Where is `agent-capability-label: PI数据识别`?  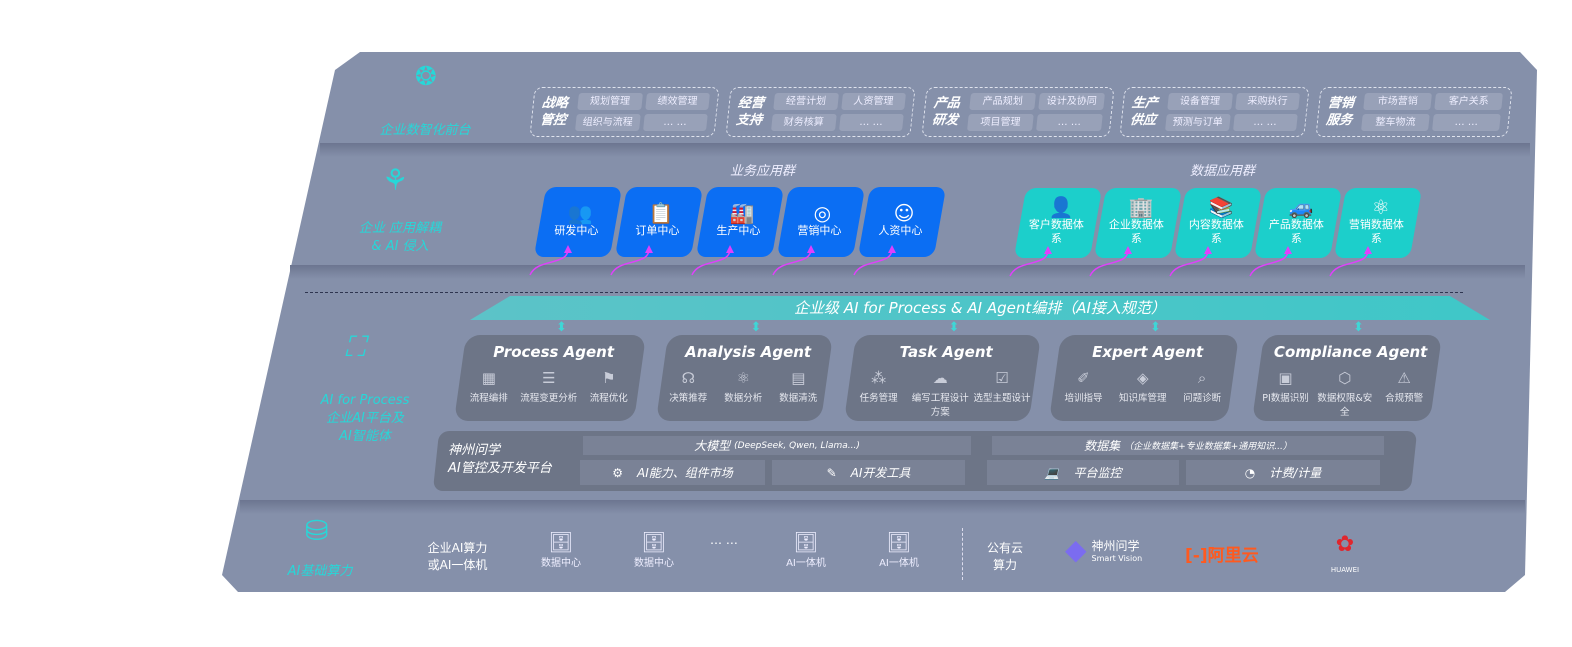
agent-capability-label: PI数据识别 is located at coordinates (1285, 398).